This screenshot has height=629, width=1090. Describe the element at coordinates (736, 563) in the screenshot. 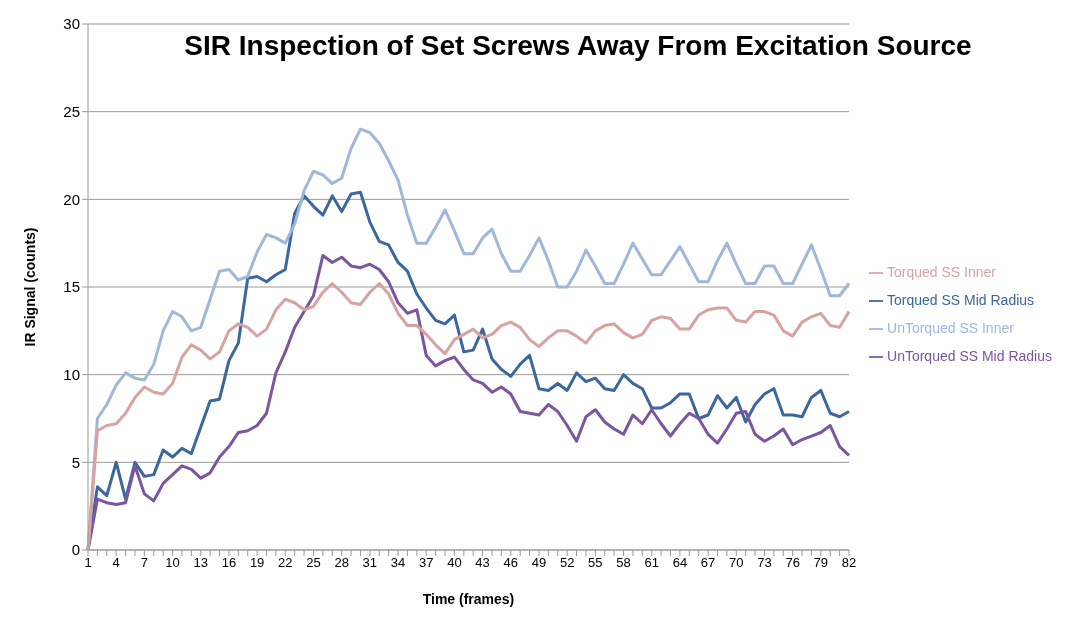

I see `x-tick-label: 70` at that location.